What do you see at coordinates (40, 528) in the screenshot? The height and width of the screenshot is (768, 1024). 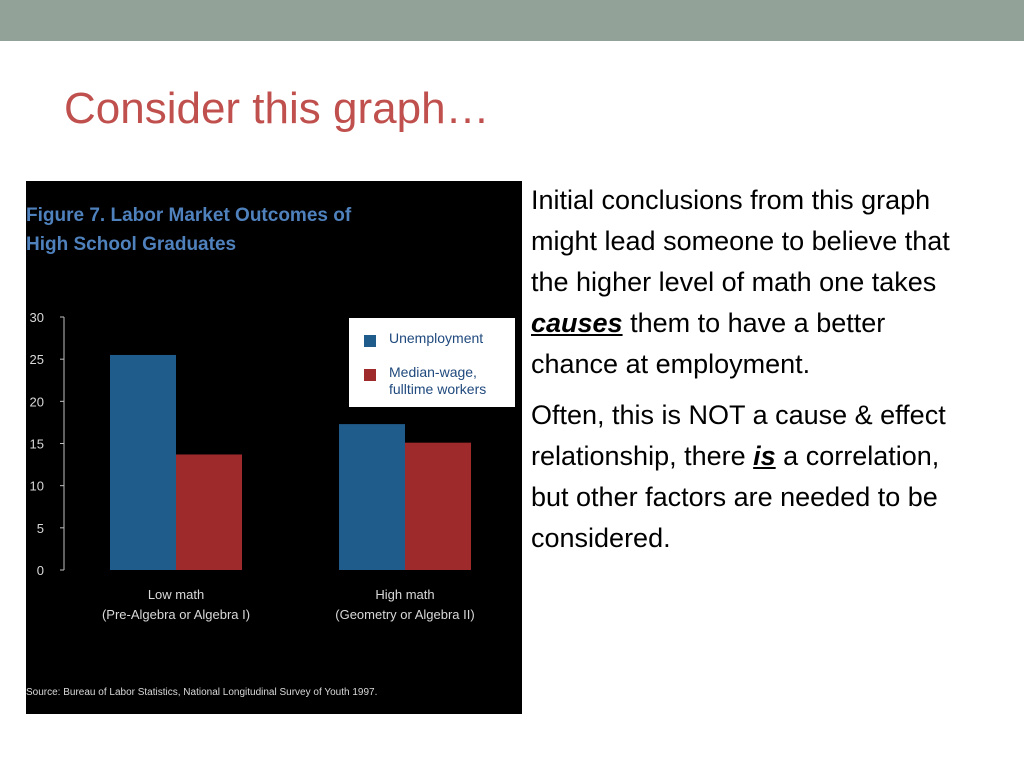 I see `y-tick-label-5: 5` at bounding box center [40, 528].